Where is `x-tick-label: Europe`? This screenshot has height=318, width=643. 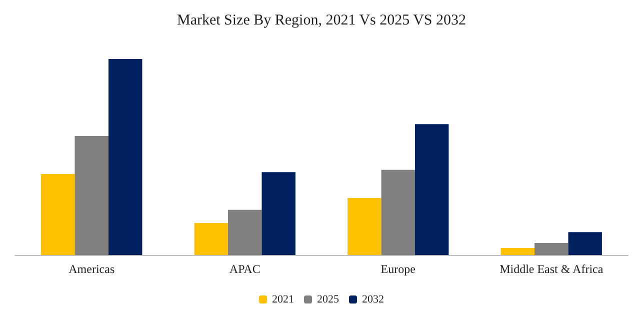
x-tick-label: Europe is located at coordinates (398, 269).